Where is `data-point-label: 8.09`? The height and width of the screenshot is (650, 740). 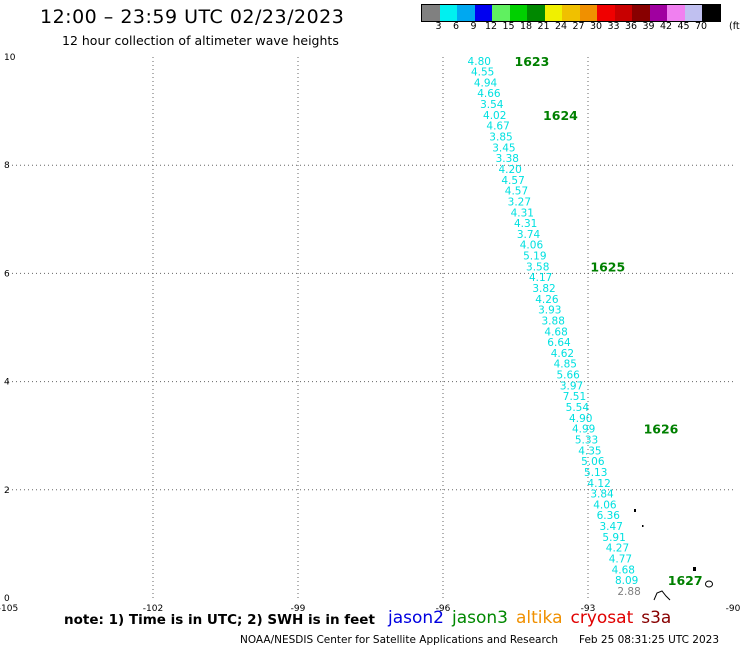
data-point-label: 8.09 is located at coordinates (626, 581).